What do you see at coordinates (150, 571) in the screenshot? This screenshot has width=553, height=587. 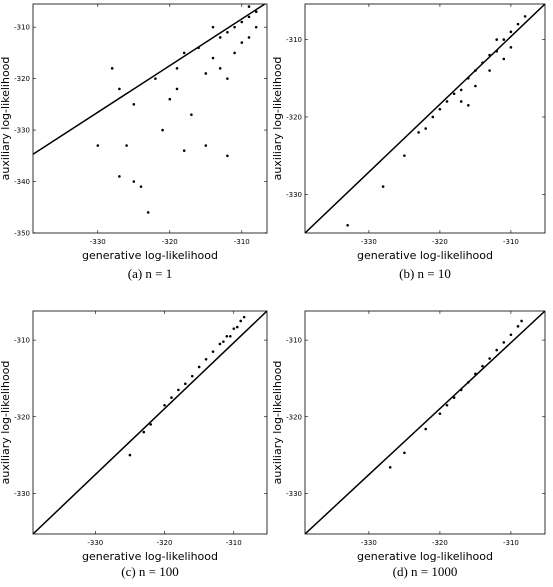 I see `caption: (c) n = 100` at bounding box center [150, 571].